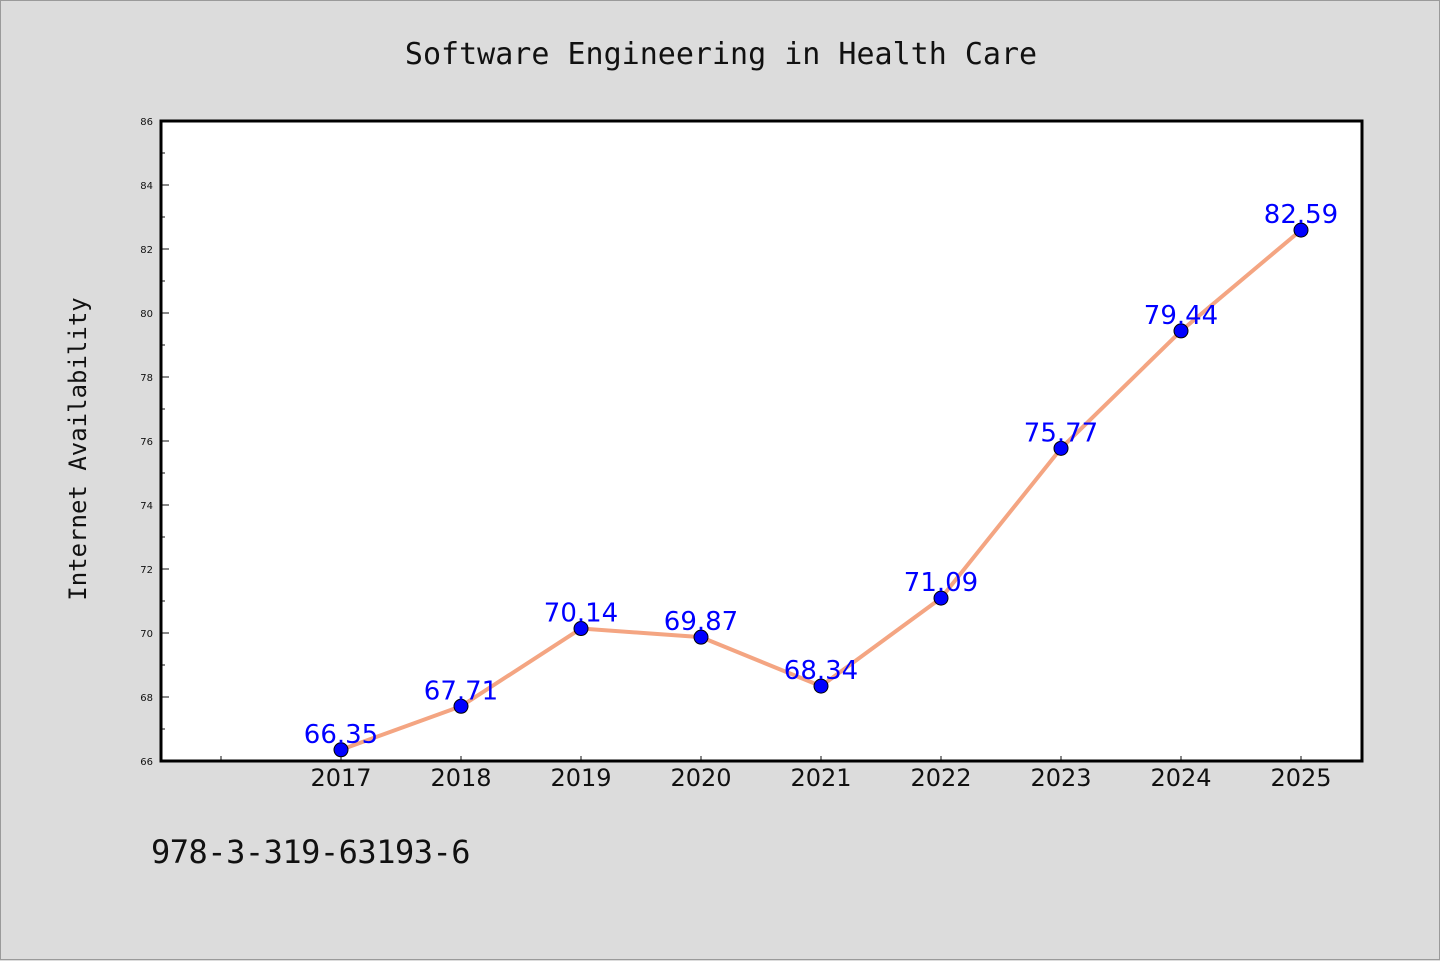  What do you see at coordinates (941, 583) in the screenshot?
I see `data-label-5: 71.09` at bounding box center [941, 583].